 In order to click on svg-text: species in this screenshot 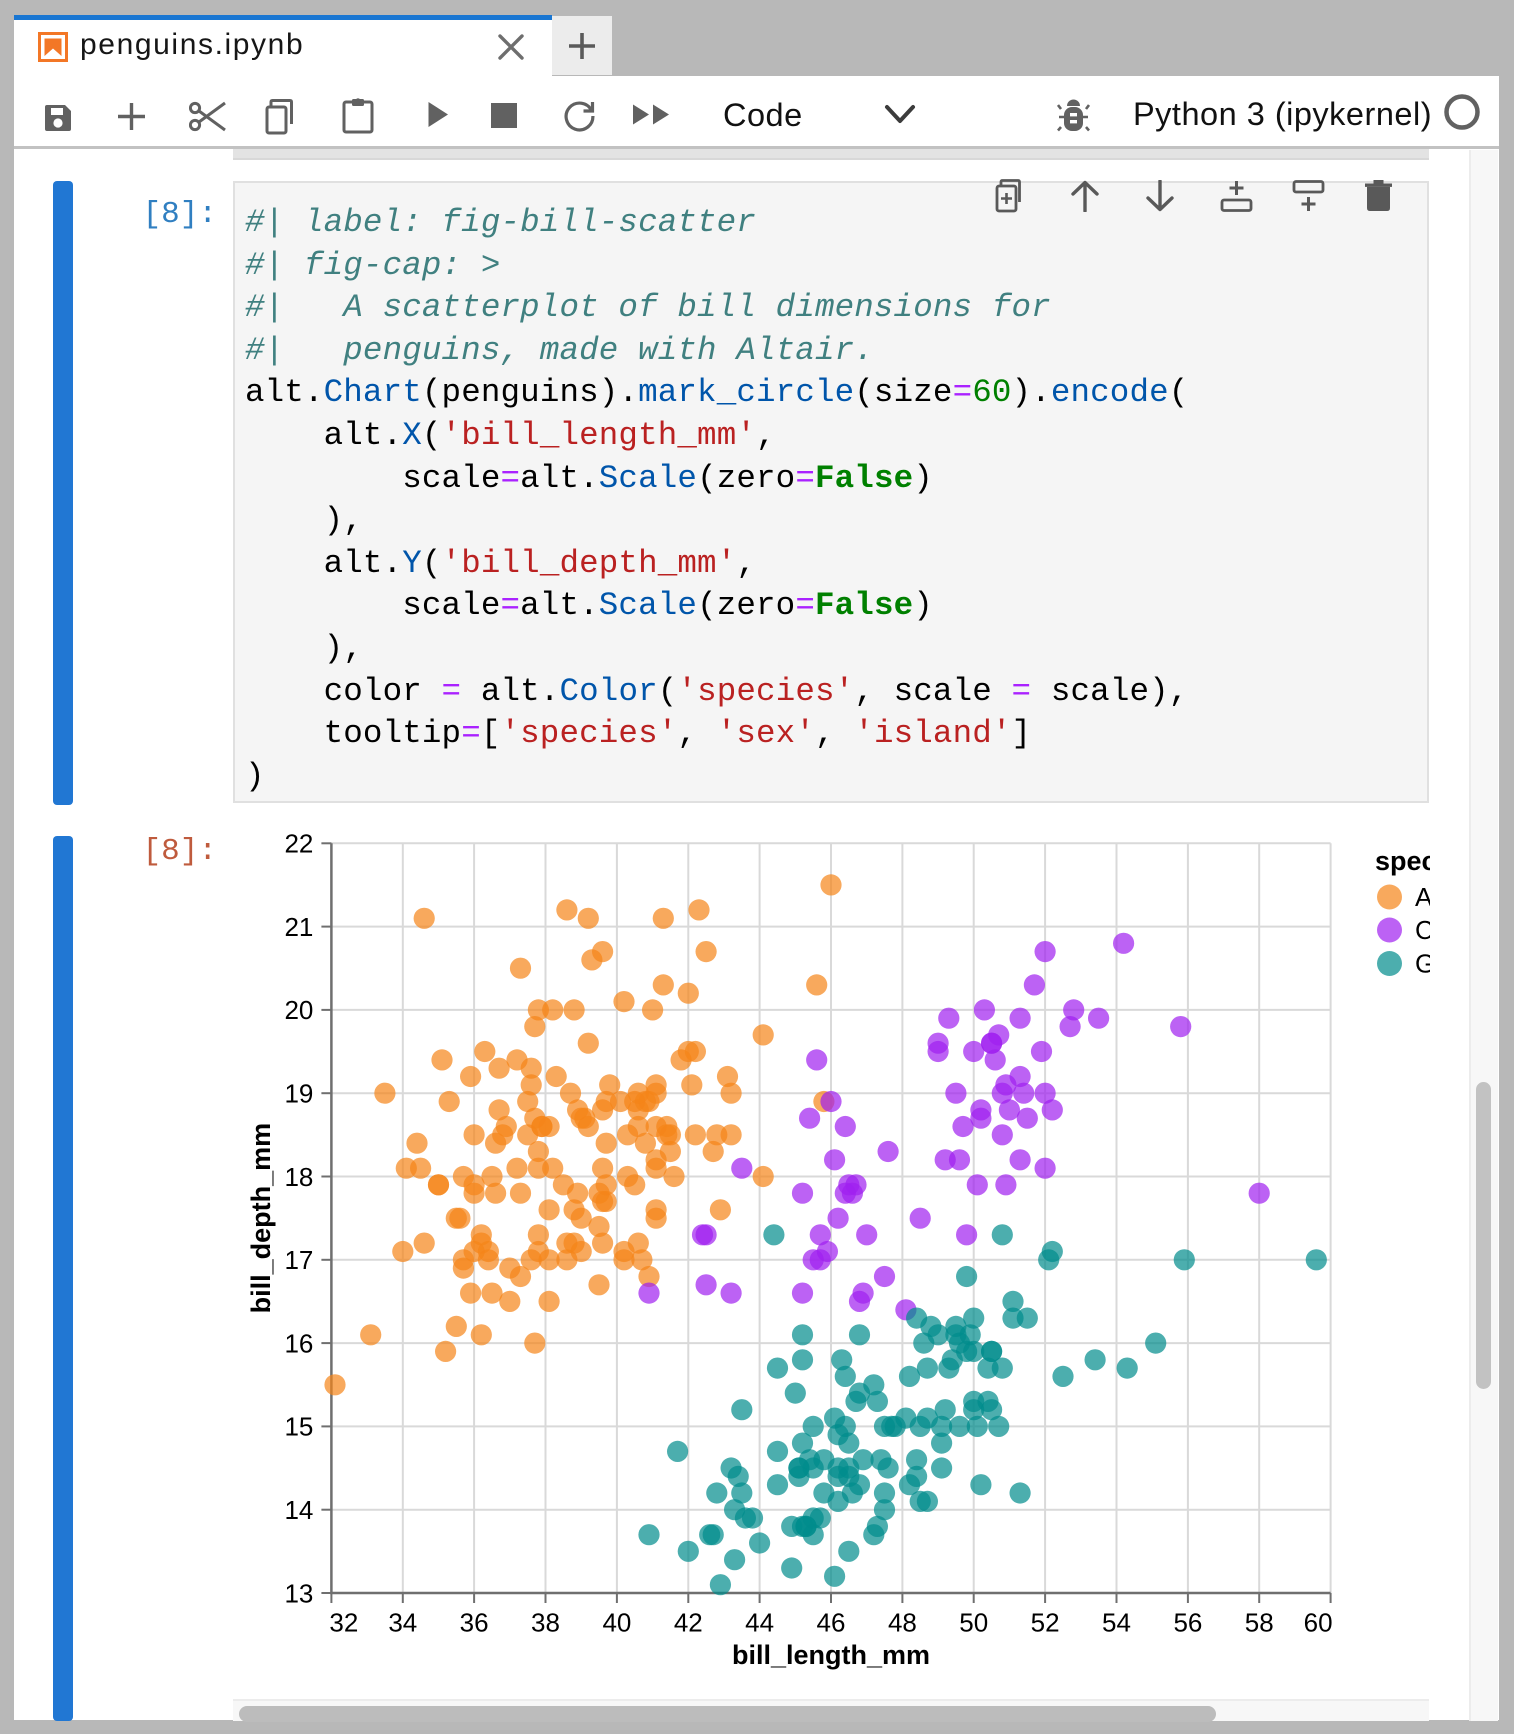, I will do `click(1402, 861)`.